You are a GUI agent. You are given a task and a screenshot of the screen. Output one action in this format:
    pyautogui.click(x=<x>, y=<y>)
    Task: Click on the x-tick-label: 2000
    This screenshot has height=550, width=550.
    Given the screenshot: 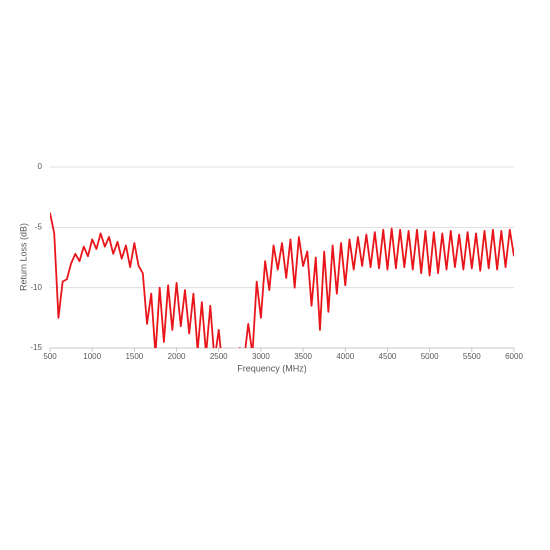 What is the action you would take?
    pyautogui.click(x=177, y=356)
    